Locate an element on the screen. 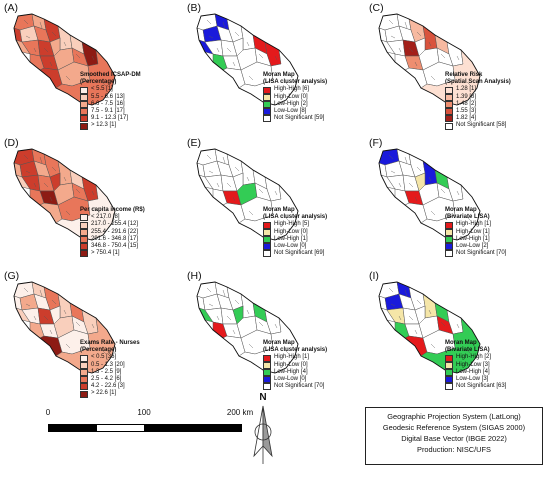 This screenshot has width=550, height=485. scale-label-100: 100 is located at coordinates (144, 412).